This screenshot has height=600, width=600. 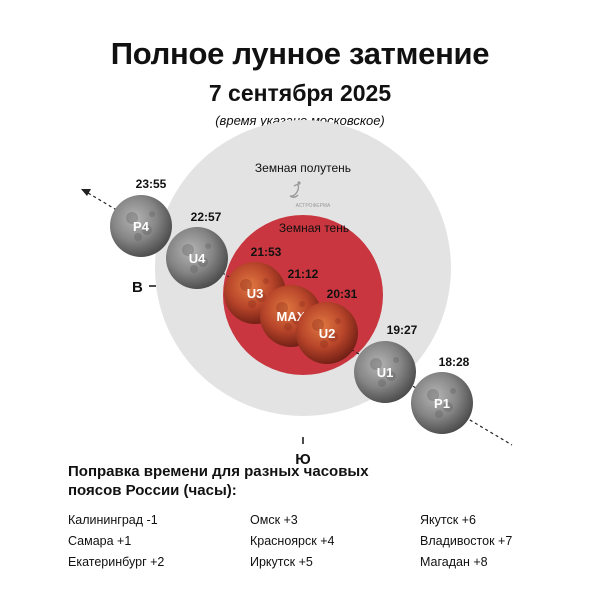 What do you see at coordinates (454, 562) in the screenshot?
I see `city-correction: Магадан +8` at bounding box center [454, 562].